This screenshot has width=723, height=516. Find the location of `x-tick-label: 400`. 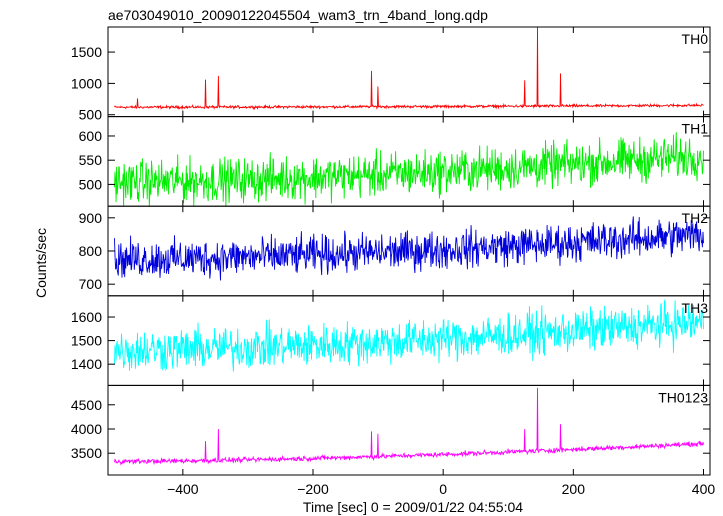

x-tick-label: 400 is located at coordinates (704, 489).